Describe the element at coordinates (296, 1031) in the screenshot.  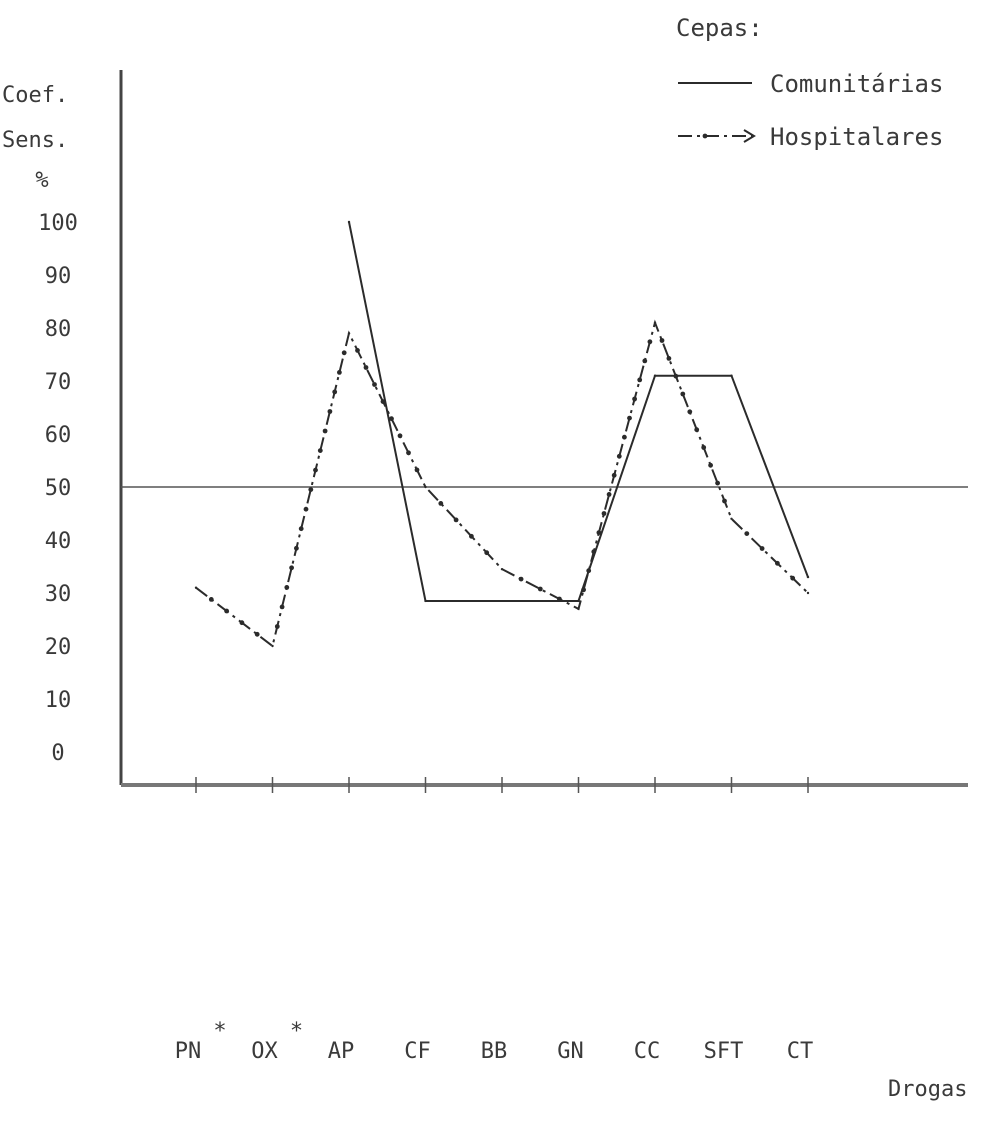
I see `x-tick-asterisk: *` at that location.